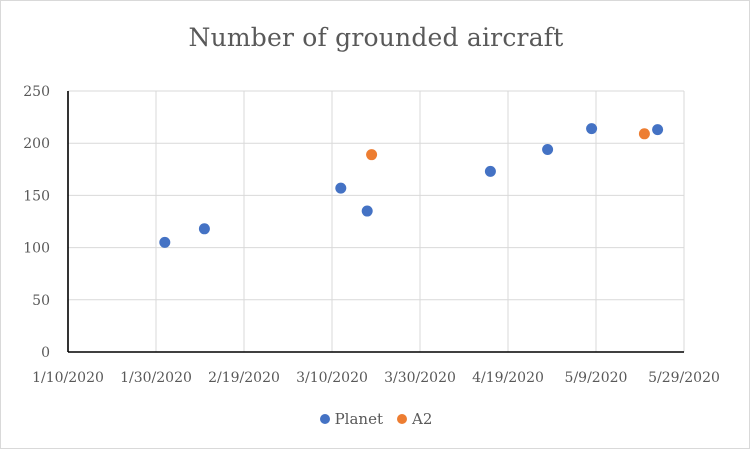  Describe the element at coordinates (41, 301) in the screenshot. I see `y-tick-label: 50` at that location.